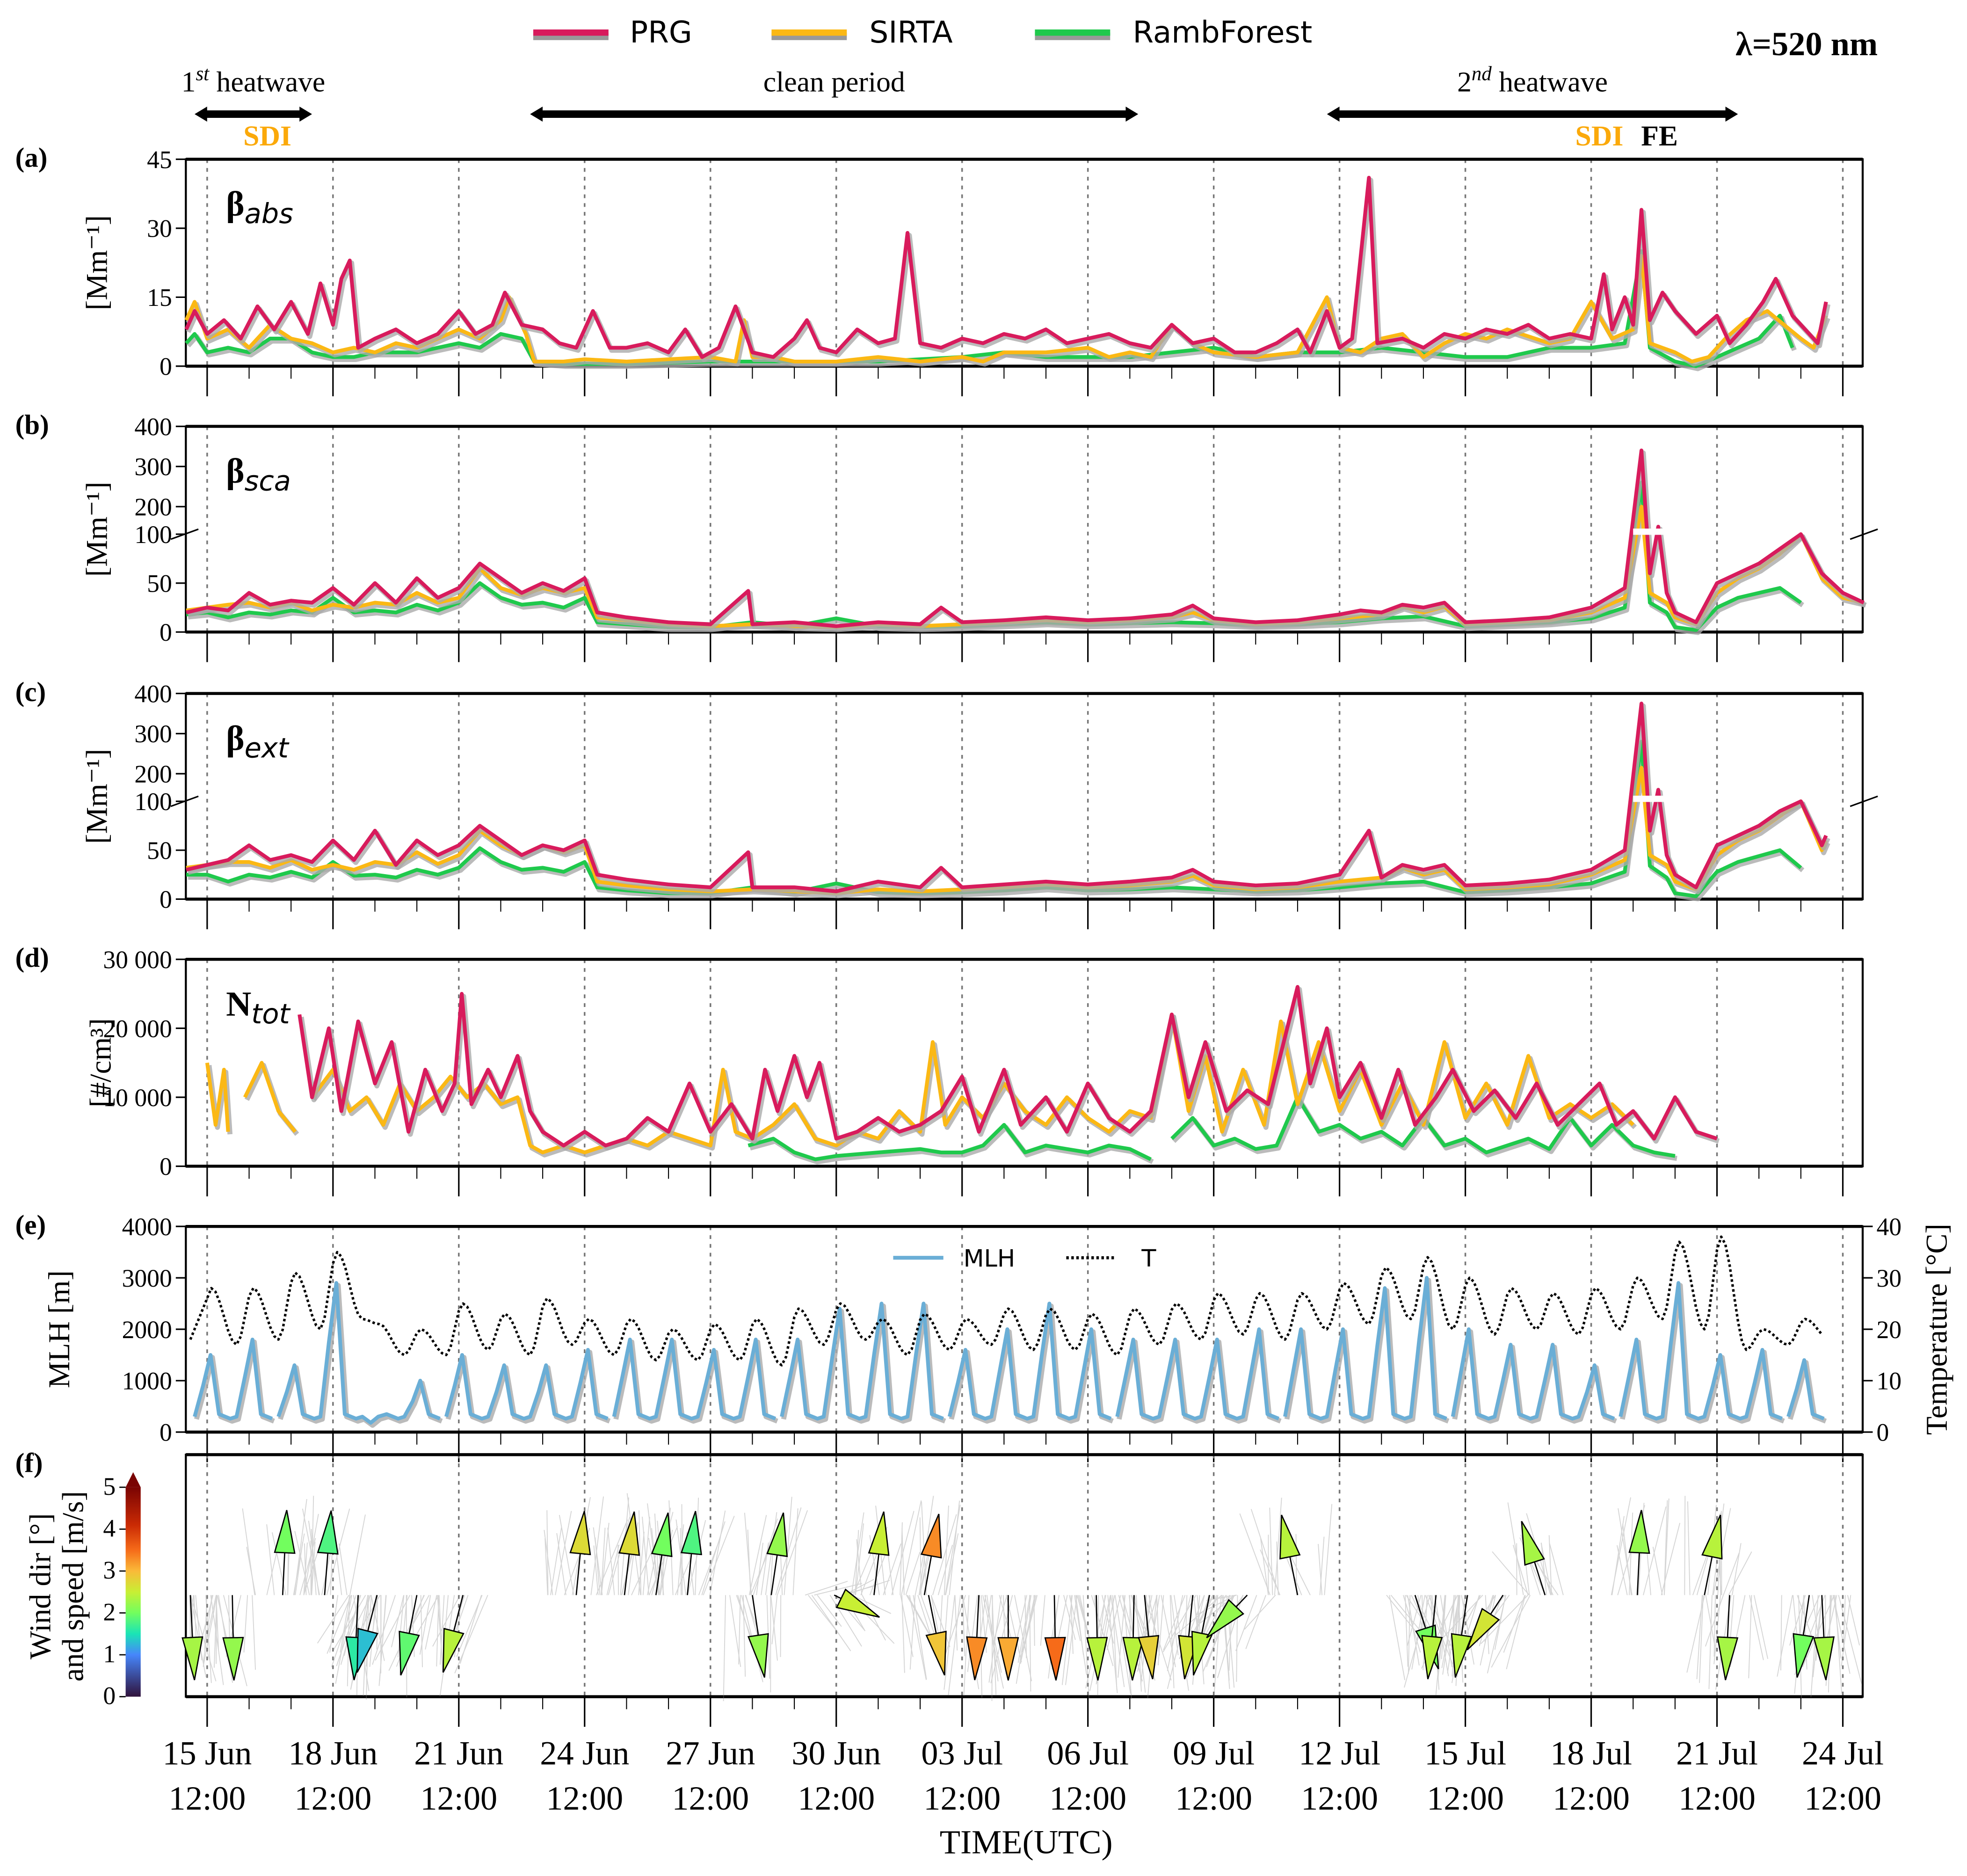 Image resolution: width=1967 pixels, height=1876 pixels. Describe the element at coordinates (72, 1586) in the screenshot. I see `y-axis-label-line2: and speed [m/s]` at that location.